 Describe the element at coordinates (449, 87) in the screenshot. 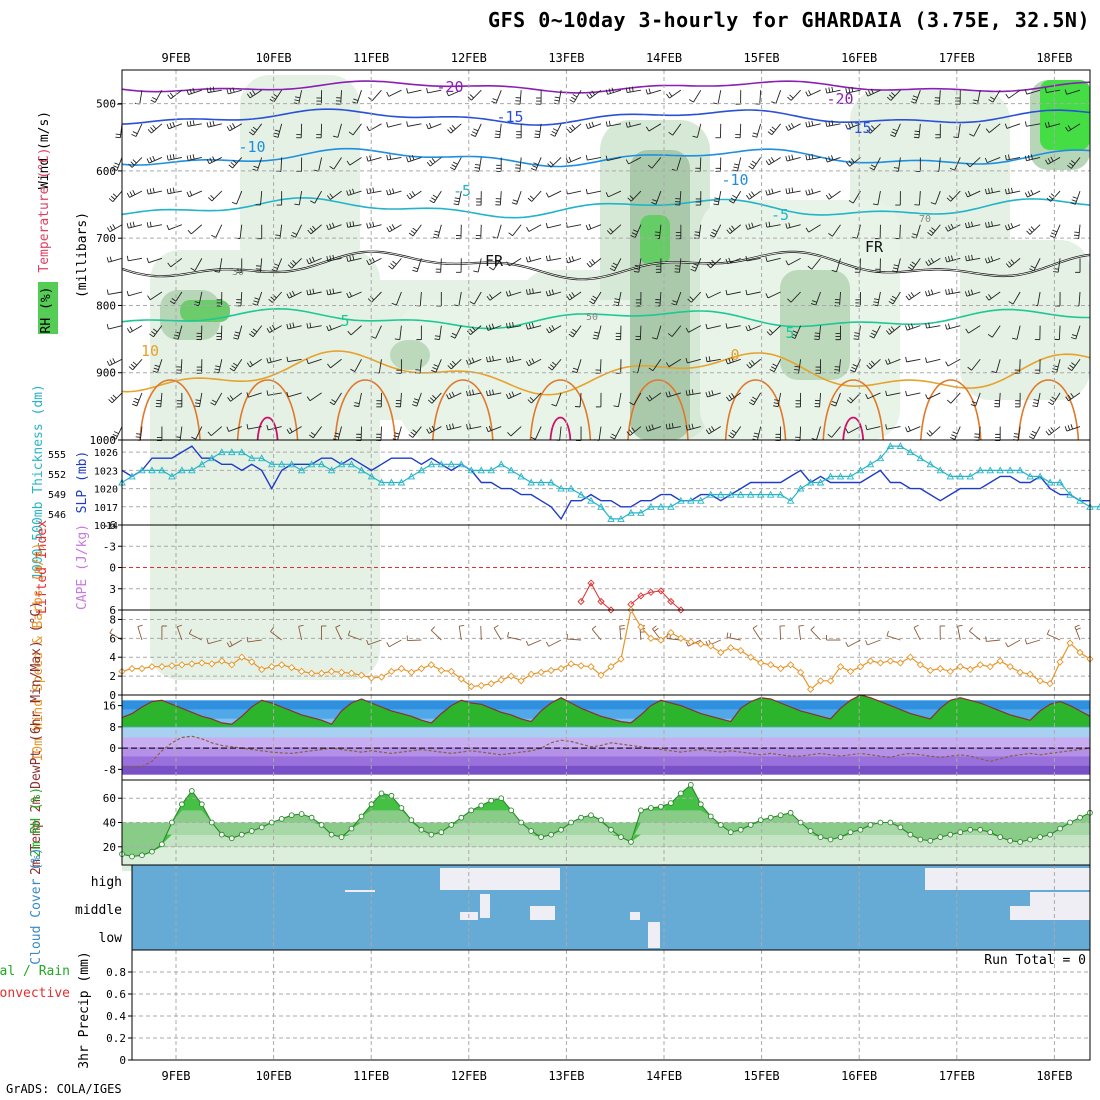

I see `isotherm-label: -20` at that location.